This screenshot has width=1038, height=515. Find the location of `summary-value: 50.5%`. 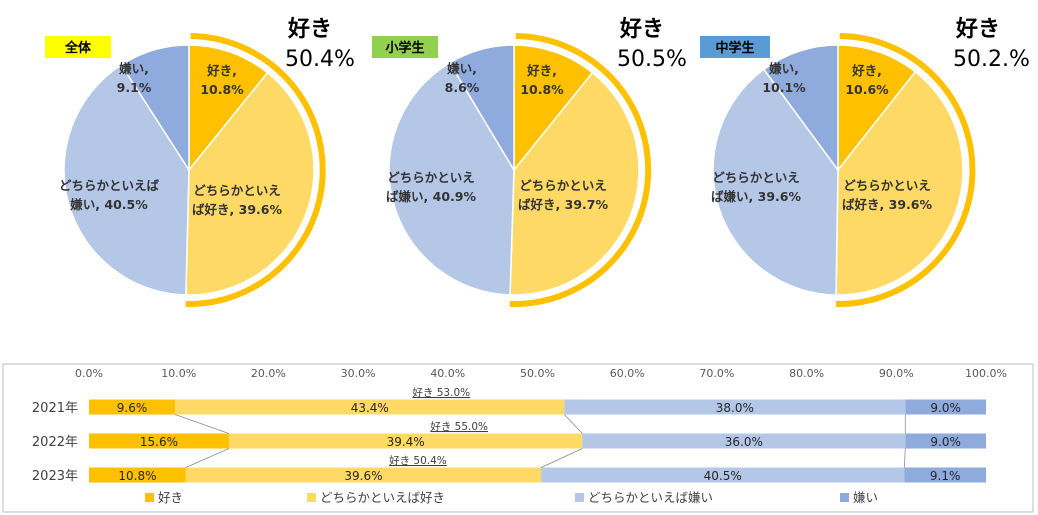

summary-value: 50.5% is located at coordinates (652, 59).